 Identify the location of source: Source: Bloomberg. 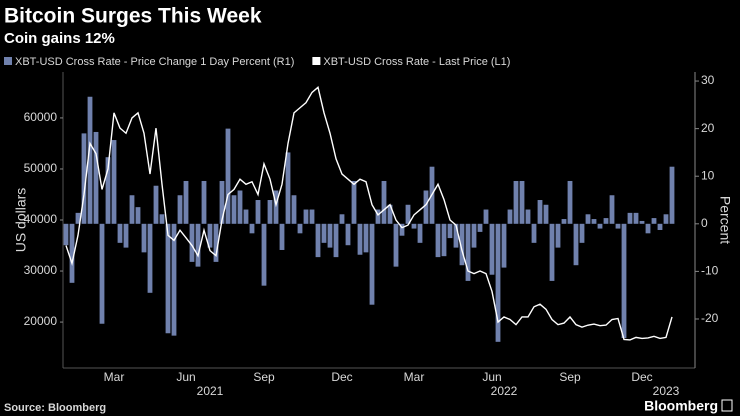
(55, 408).